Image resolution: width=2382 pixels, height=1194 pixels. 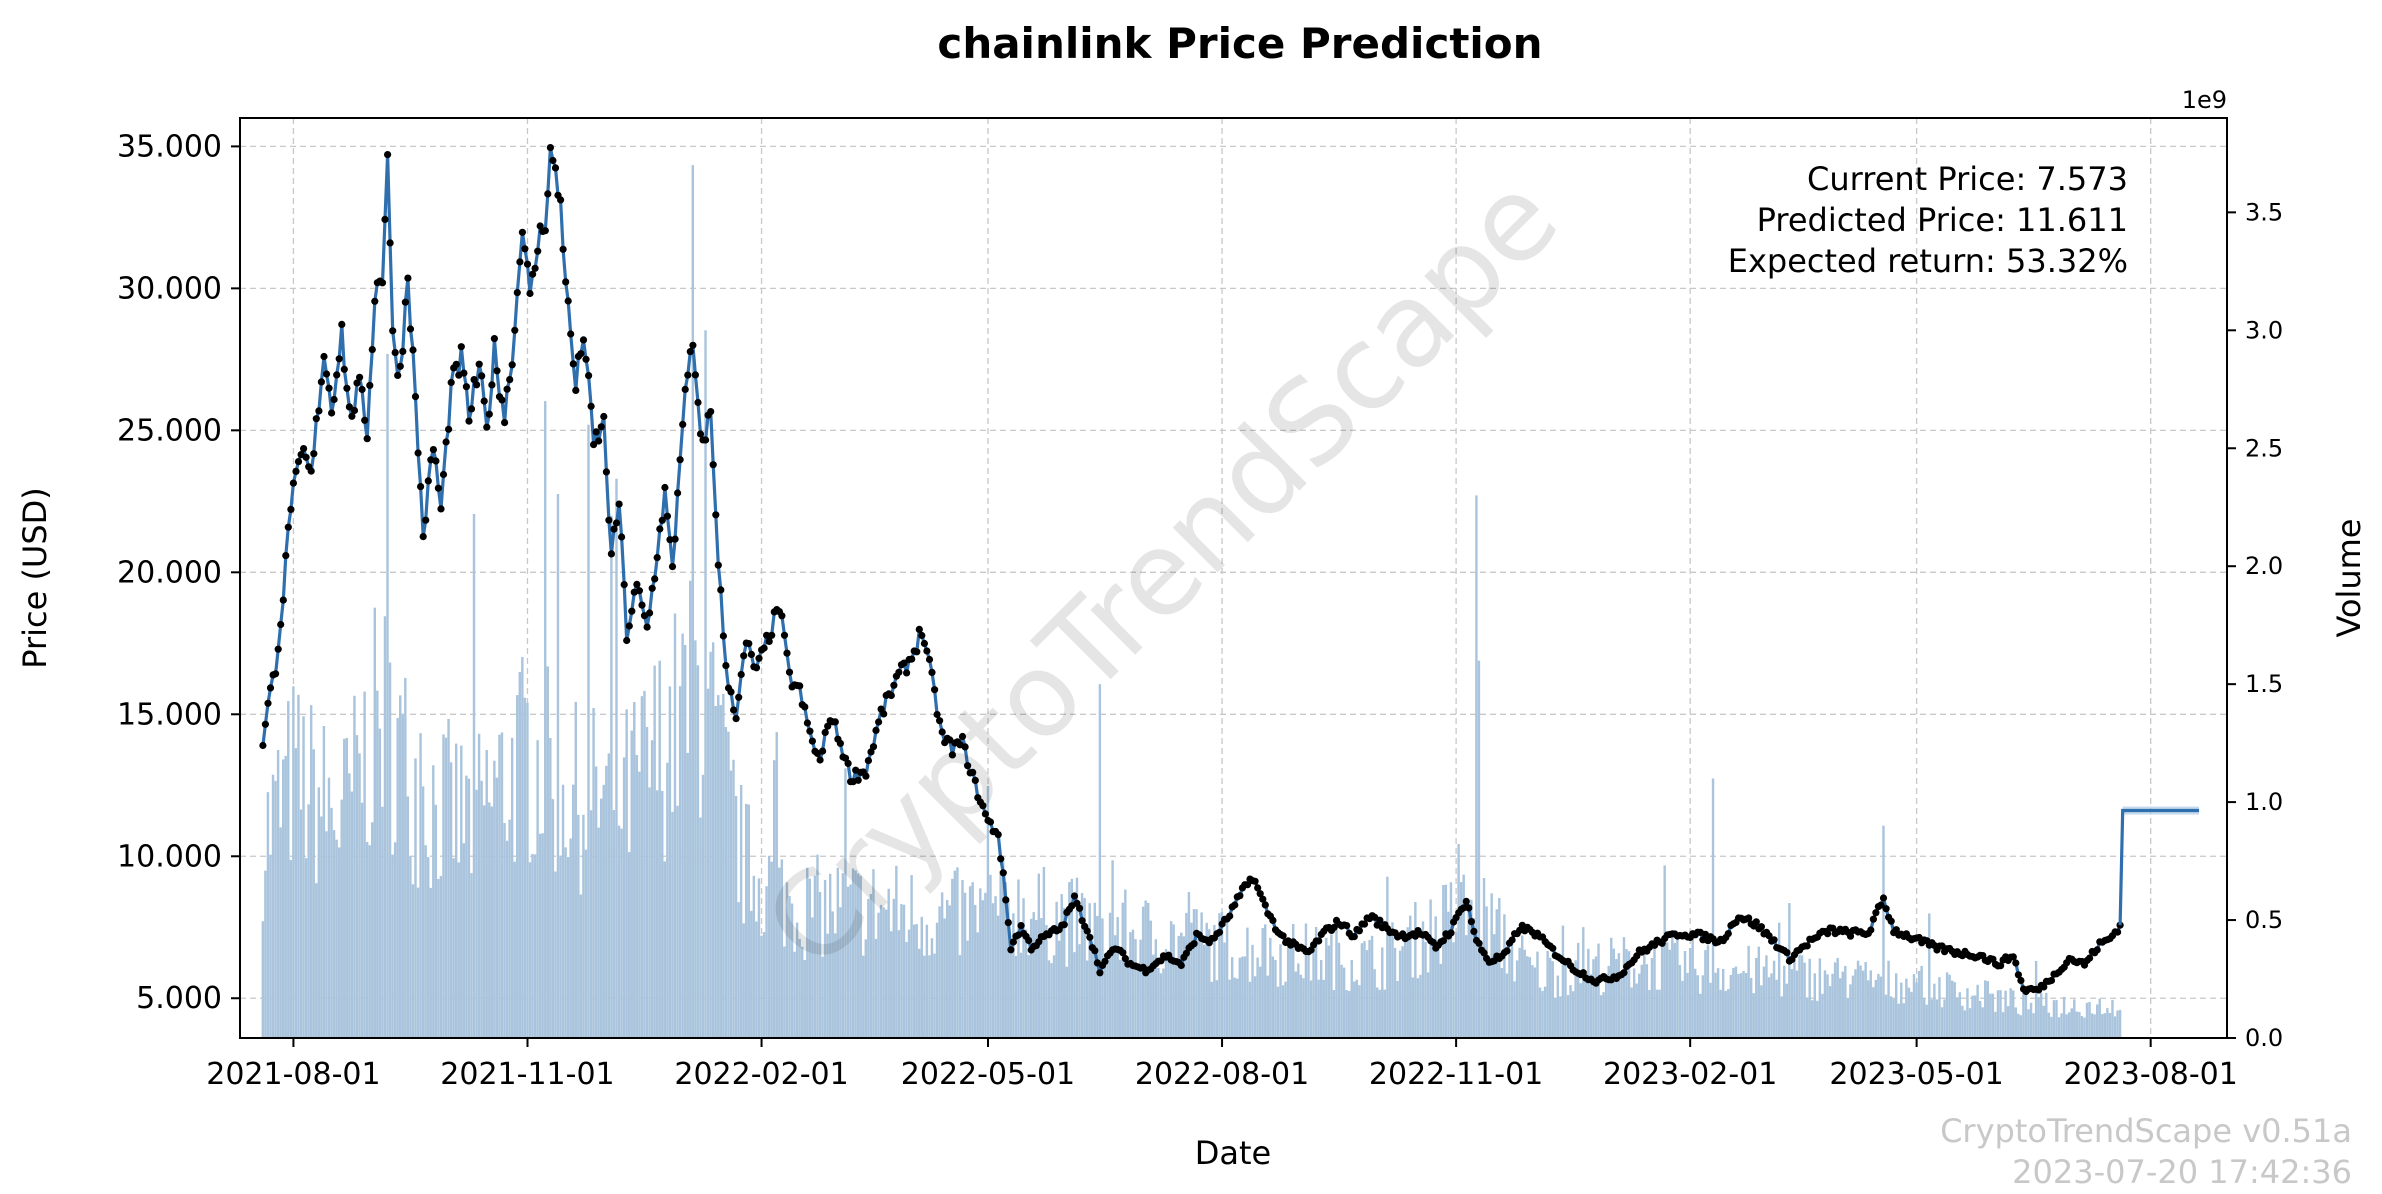 What do you see at coordinates (2150, 1074) in the screenshot?
I see `x-tick-label: 2023-08-01` at bounding box center [2150, 1074].